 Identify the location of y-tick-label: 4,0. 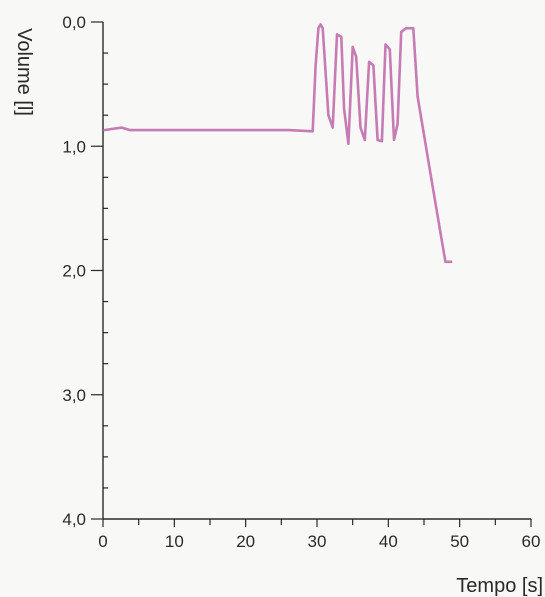
(74, 519).